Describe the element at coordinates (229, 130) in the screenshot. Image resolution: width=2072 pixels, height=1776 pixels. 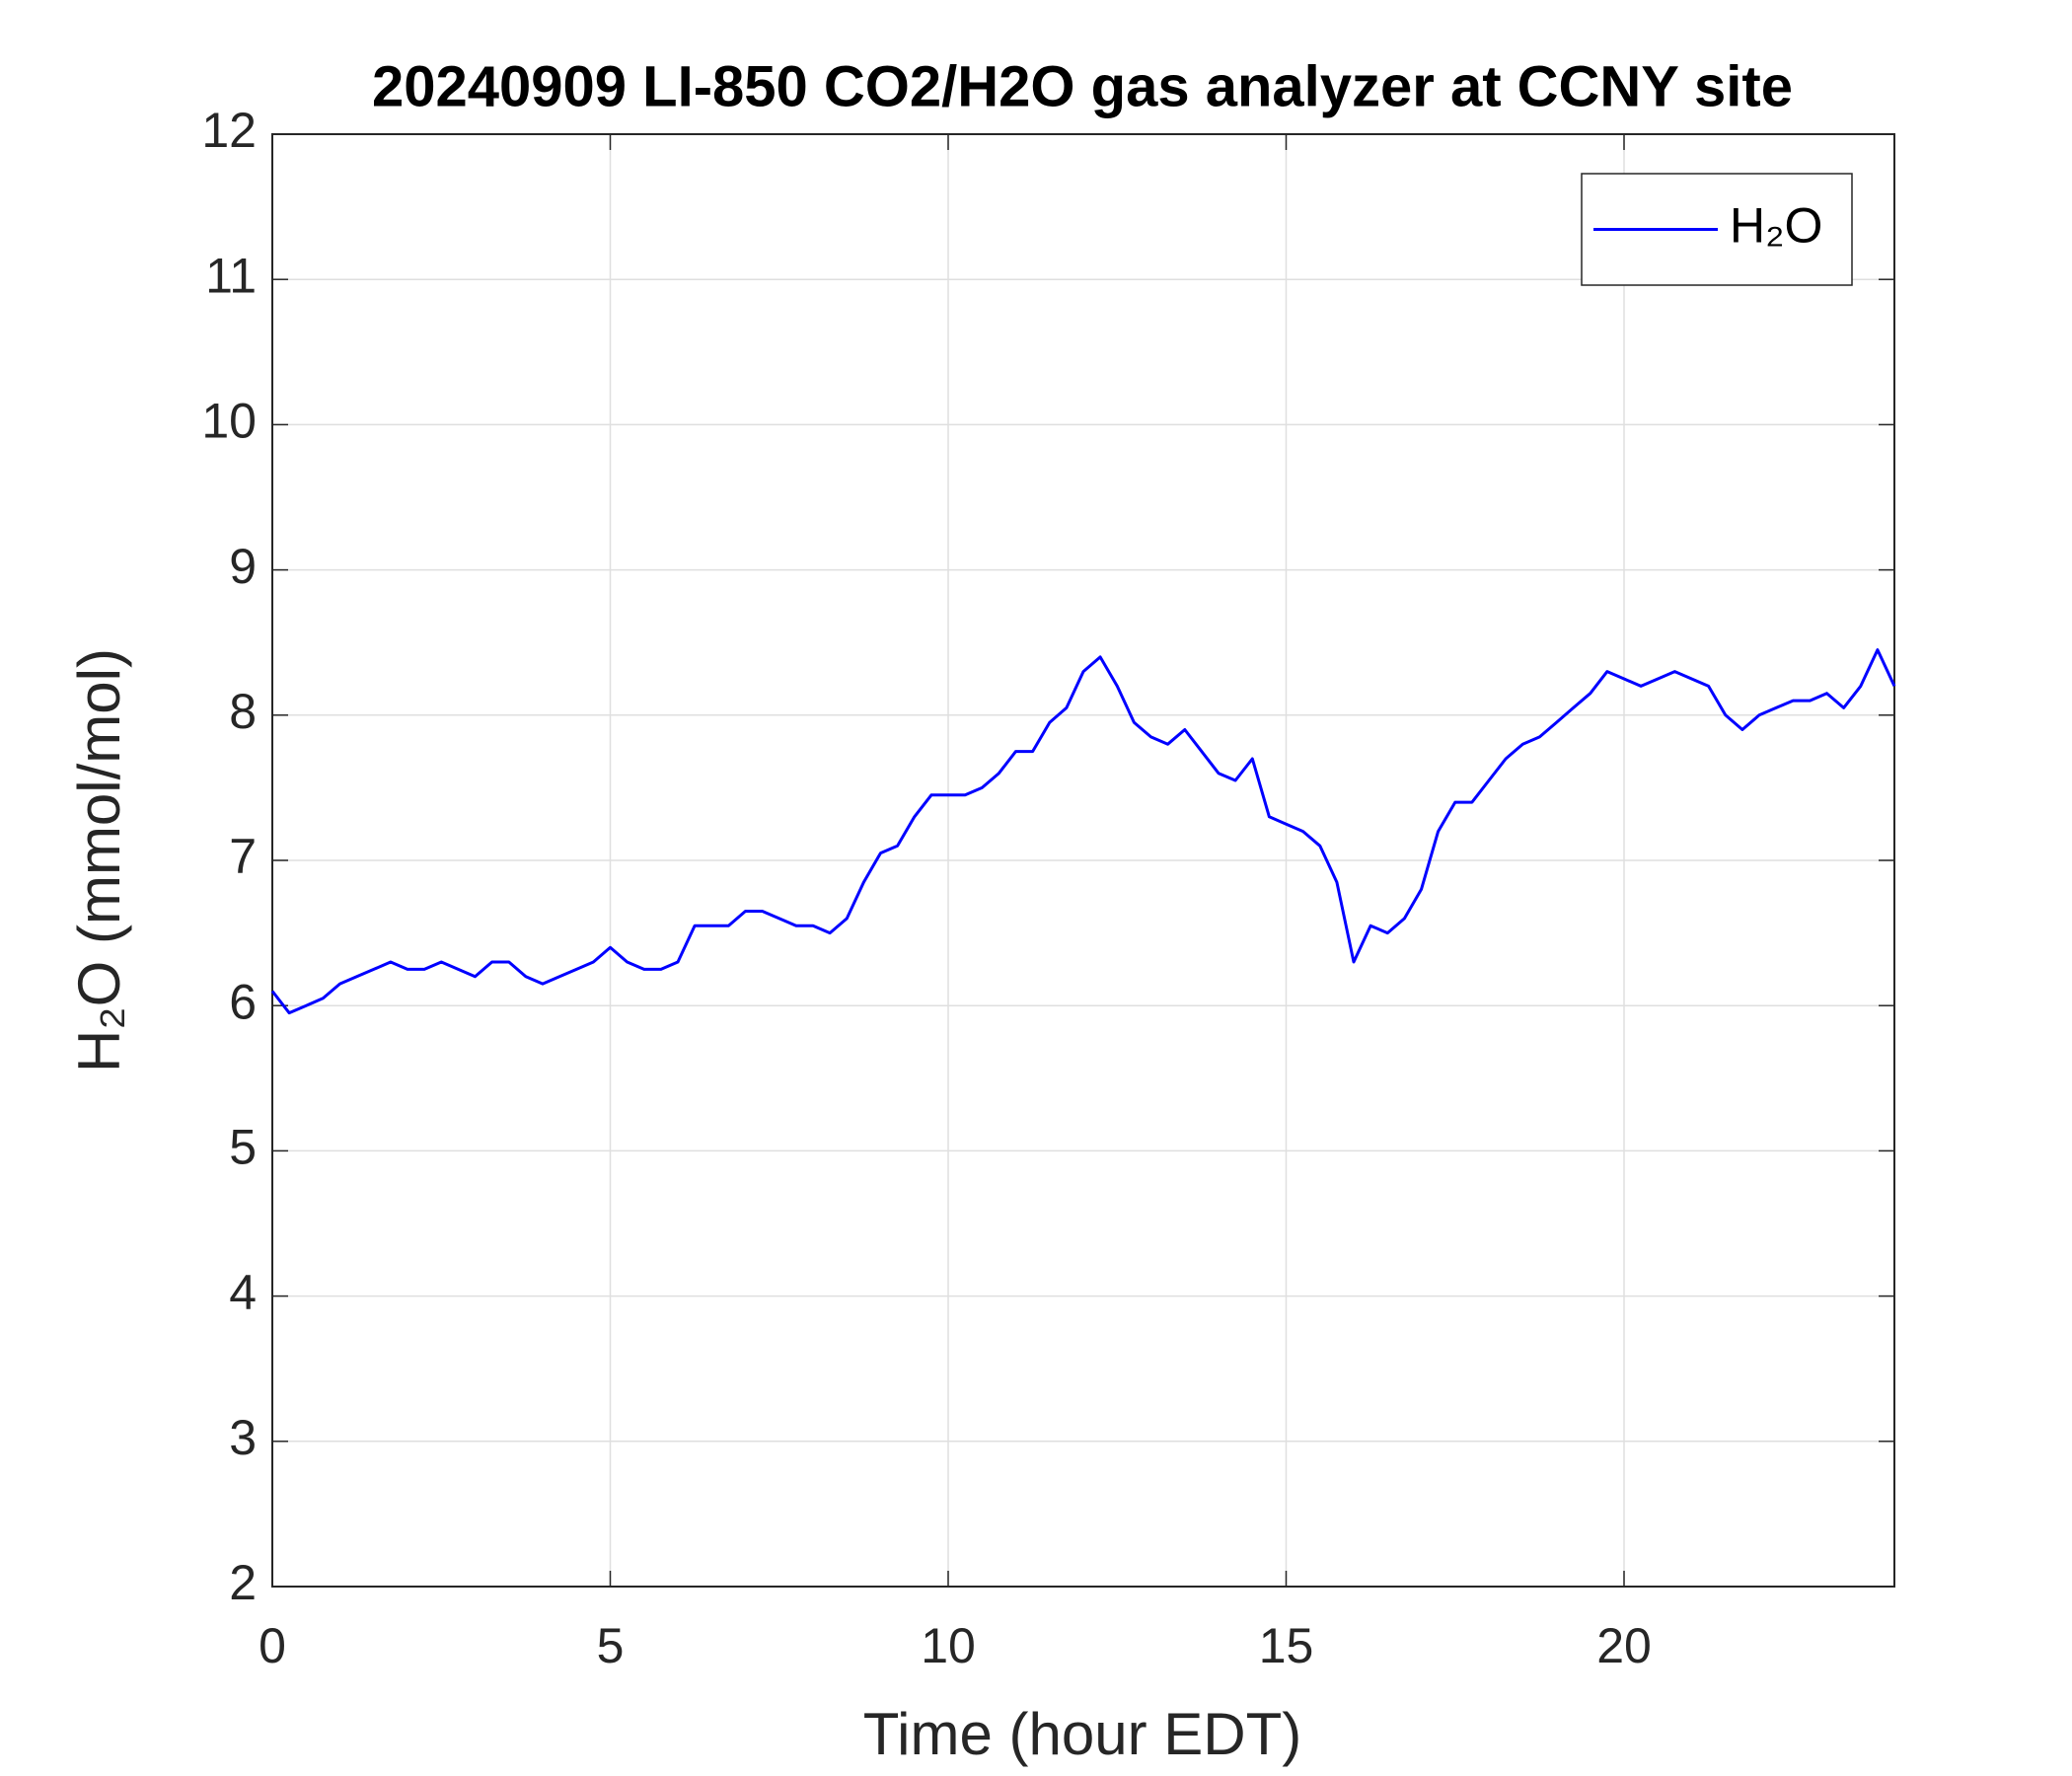
I see `y-tick-label: 12` at that location.